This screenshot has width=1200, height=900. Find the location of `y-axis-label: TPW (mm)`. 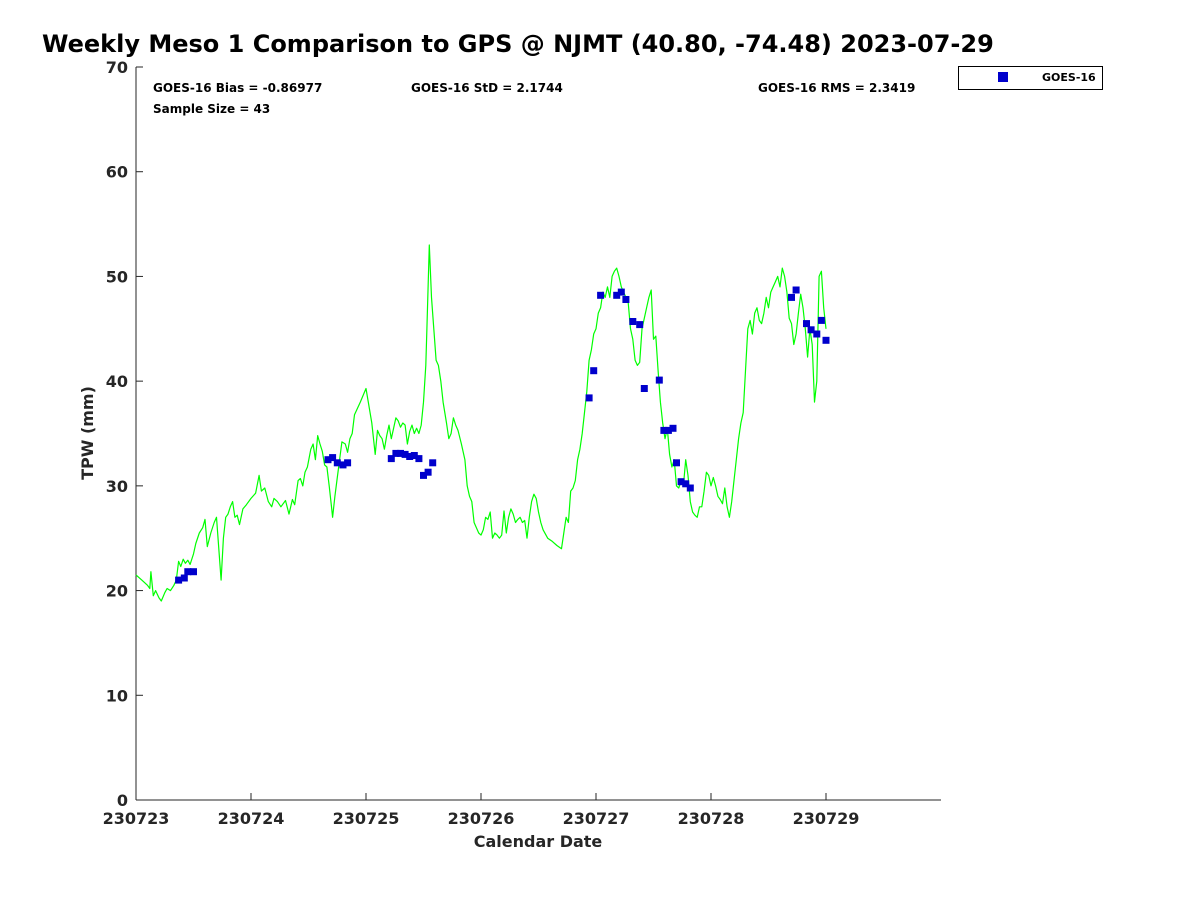

y-axis-label: TPW (mm) is located at coordinates (87, 433).